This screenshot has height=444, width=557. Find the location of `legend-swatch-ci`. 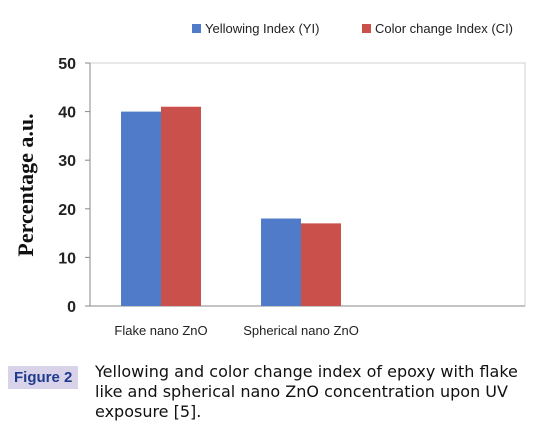

legend-swatch-ci is located at coordinates (366, 28).